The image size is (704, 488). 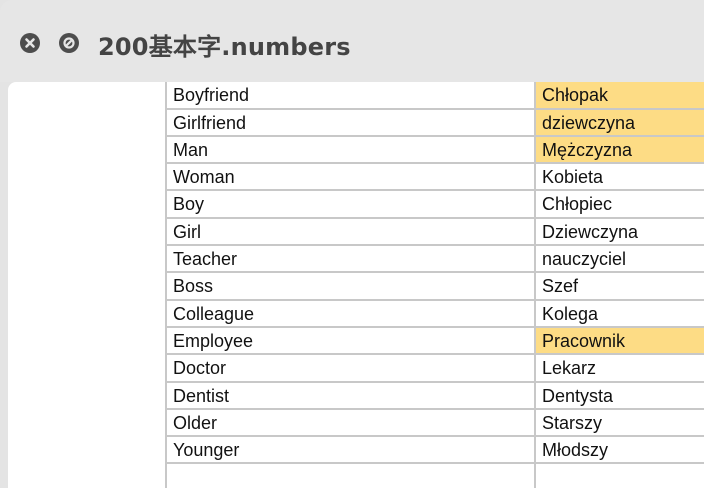 I want to click on table-row: Girl Dziewczyna, so click(x=434, y=232).